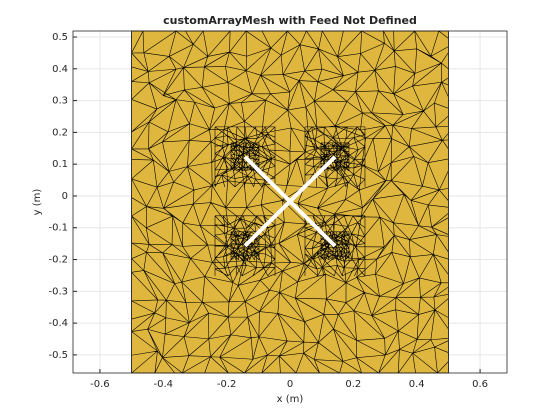 The width and height of the screenshot is (560, 420). What do you see at coordinates (60, 132) in the screenshot?
I see `y-tick-label: 0.2` at bounding box center [60, 132].